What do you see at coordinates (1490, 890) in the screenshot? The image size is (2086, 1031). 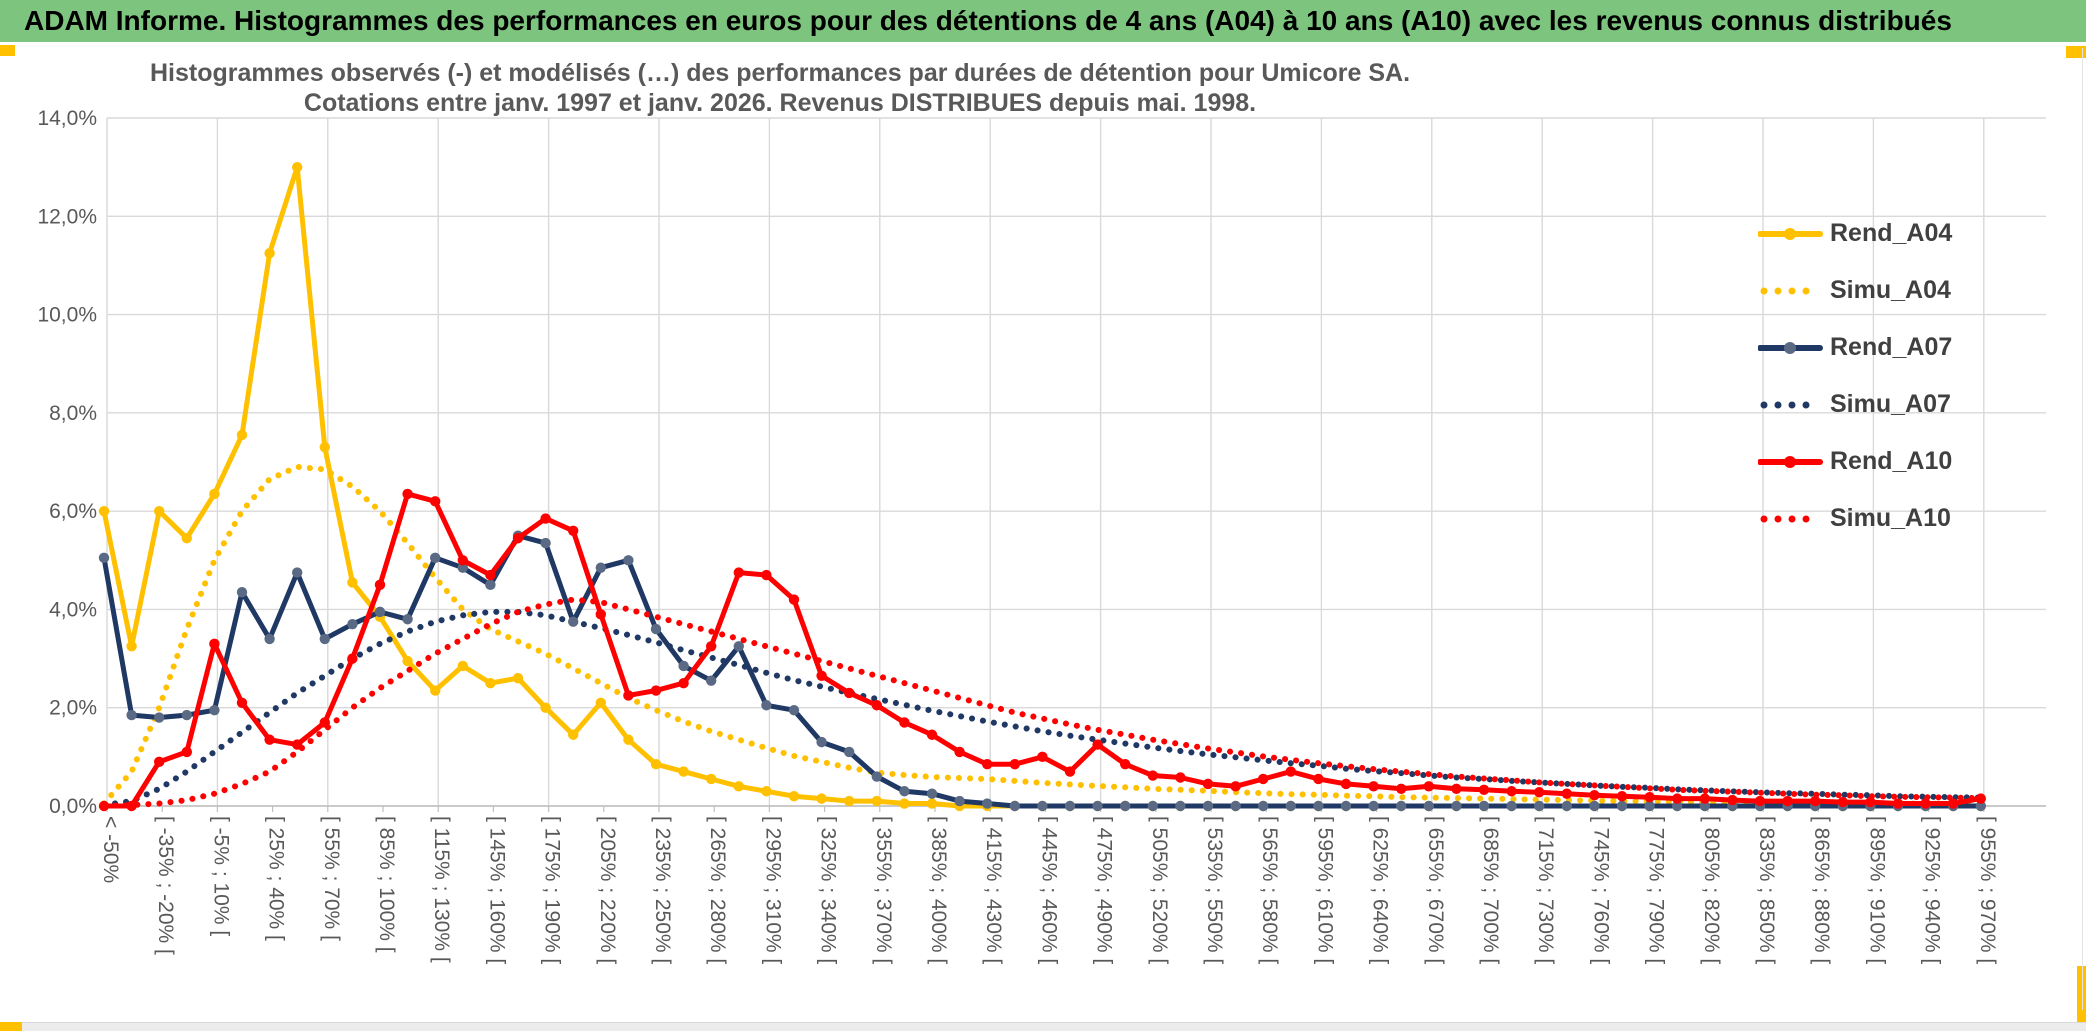 I see `svg-text: [ 685% ; 700% [` at bounding box center [1490, 890].